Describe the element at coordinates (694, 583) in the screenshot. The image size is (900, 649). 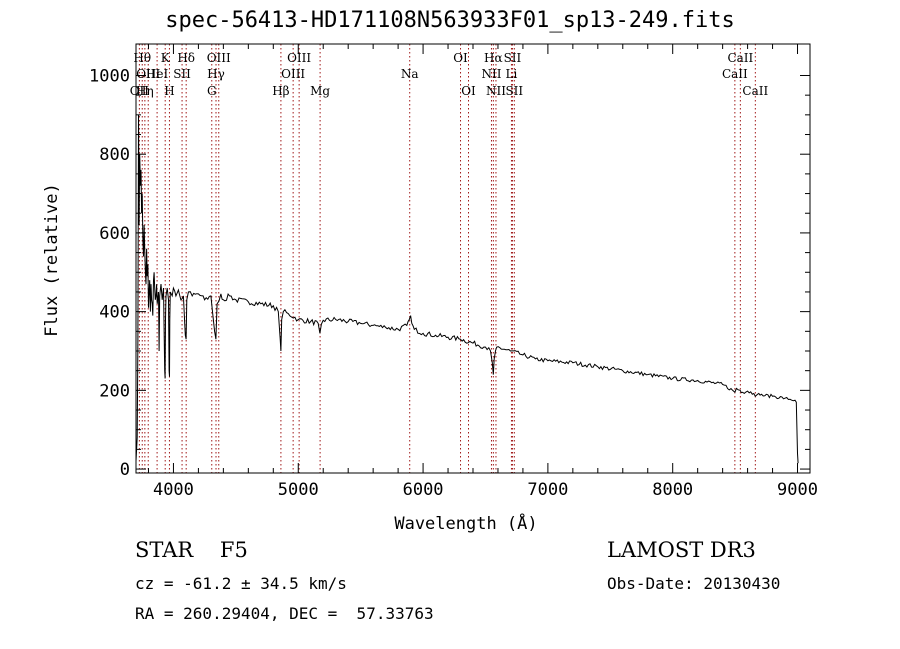
I see `observation-date: Obs-Date: 20130430` at that location.